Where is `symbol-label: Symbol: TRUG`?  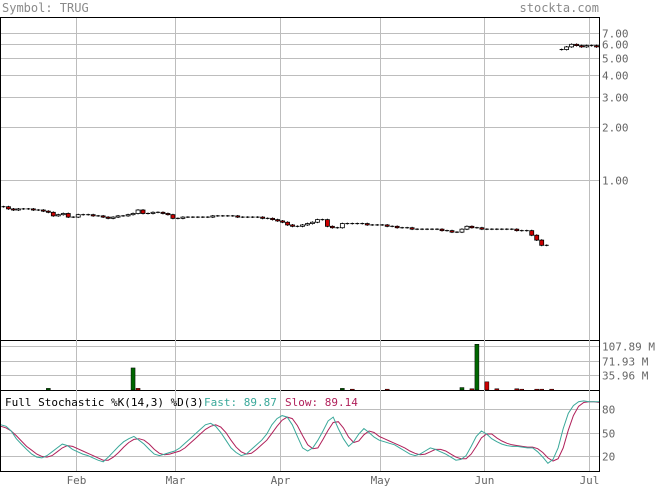
symbol-label: Symbol: TRUG is located at coordinates (45, 8).